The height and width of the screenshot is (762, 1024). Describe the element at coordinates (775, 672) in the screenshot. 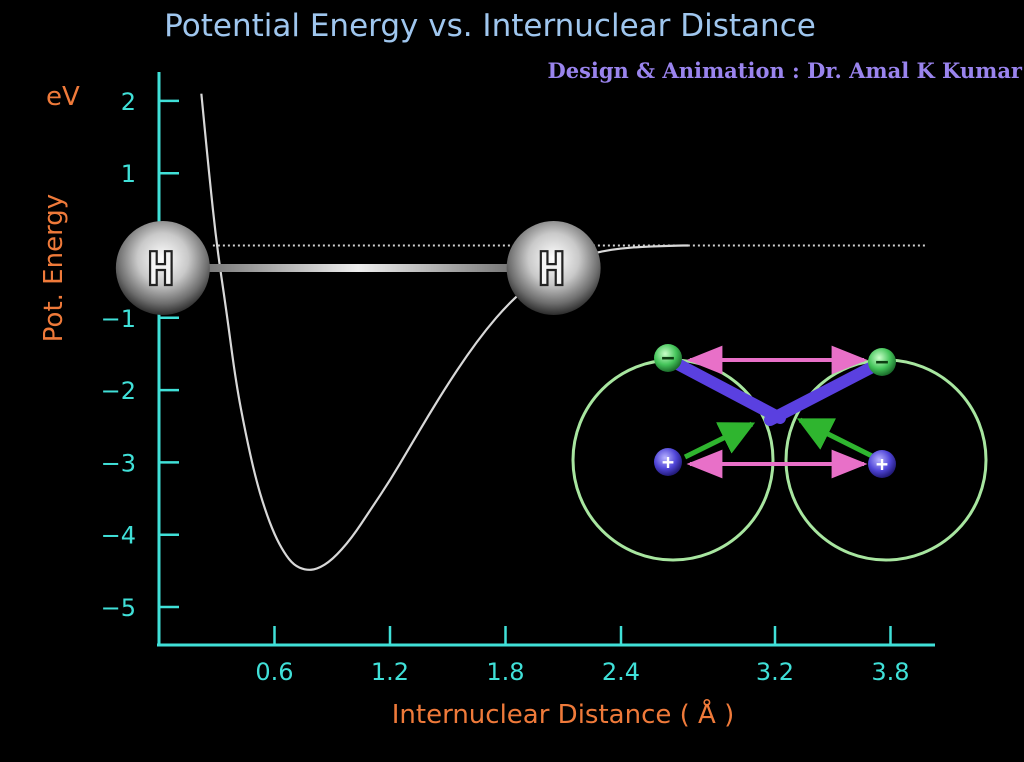

I see `x-tick-label: 3.2` at that location.